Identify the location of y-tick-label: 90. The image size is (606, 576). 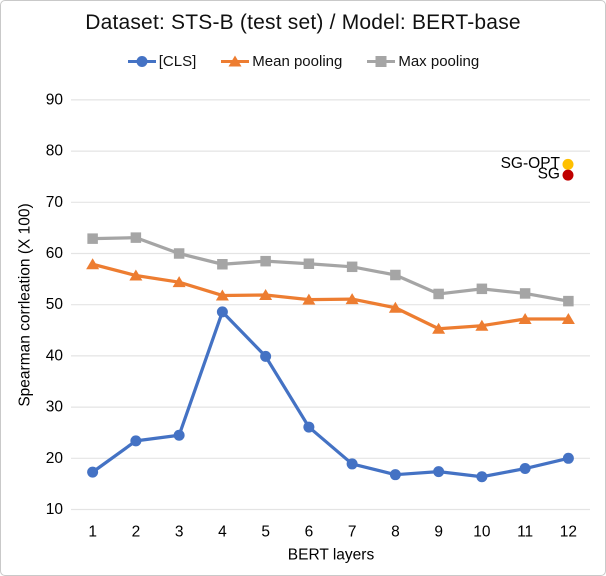
(55, 99).